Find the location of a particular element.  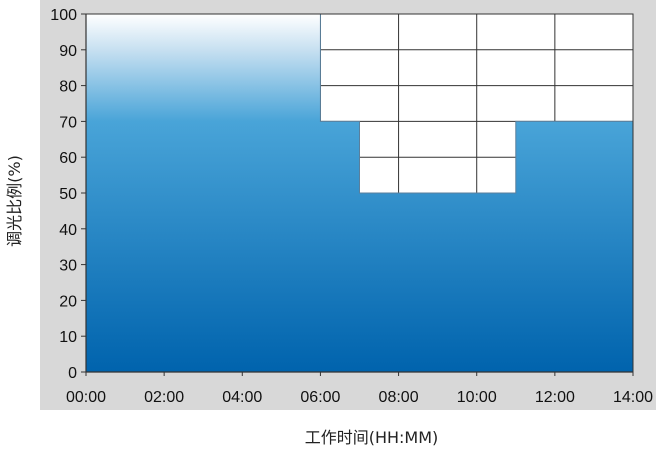

y-axis-title: 调光比例(%) is located at coordinates (14, 201).